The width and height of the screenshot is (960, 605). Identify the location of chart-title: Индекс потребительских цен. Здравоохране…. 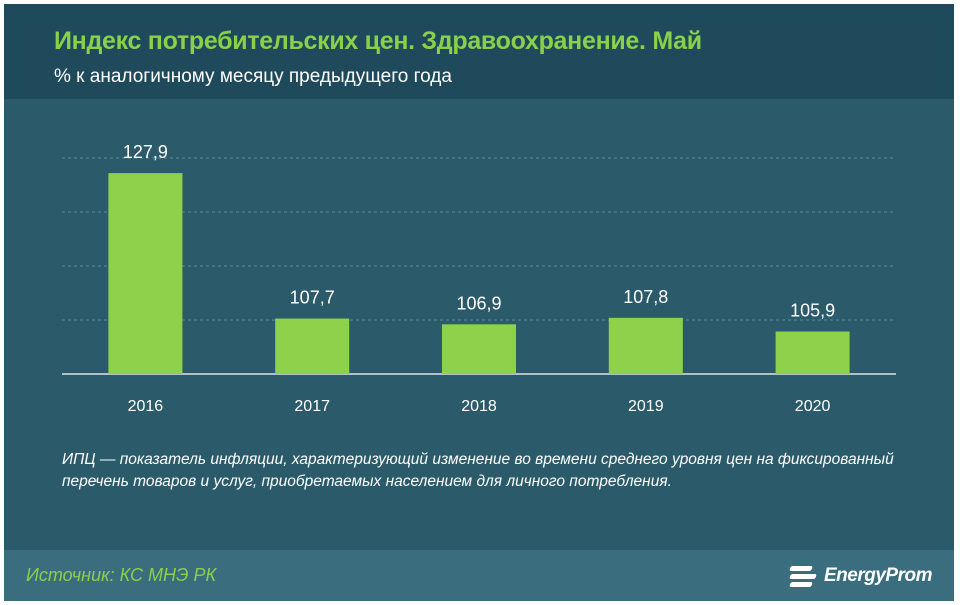
(378, 41).